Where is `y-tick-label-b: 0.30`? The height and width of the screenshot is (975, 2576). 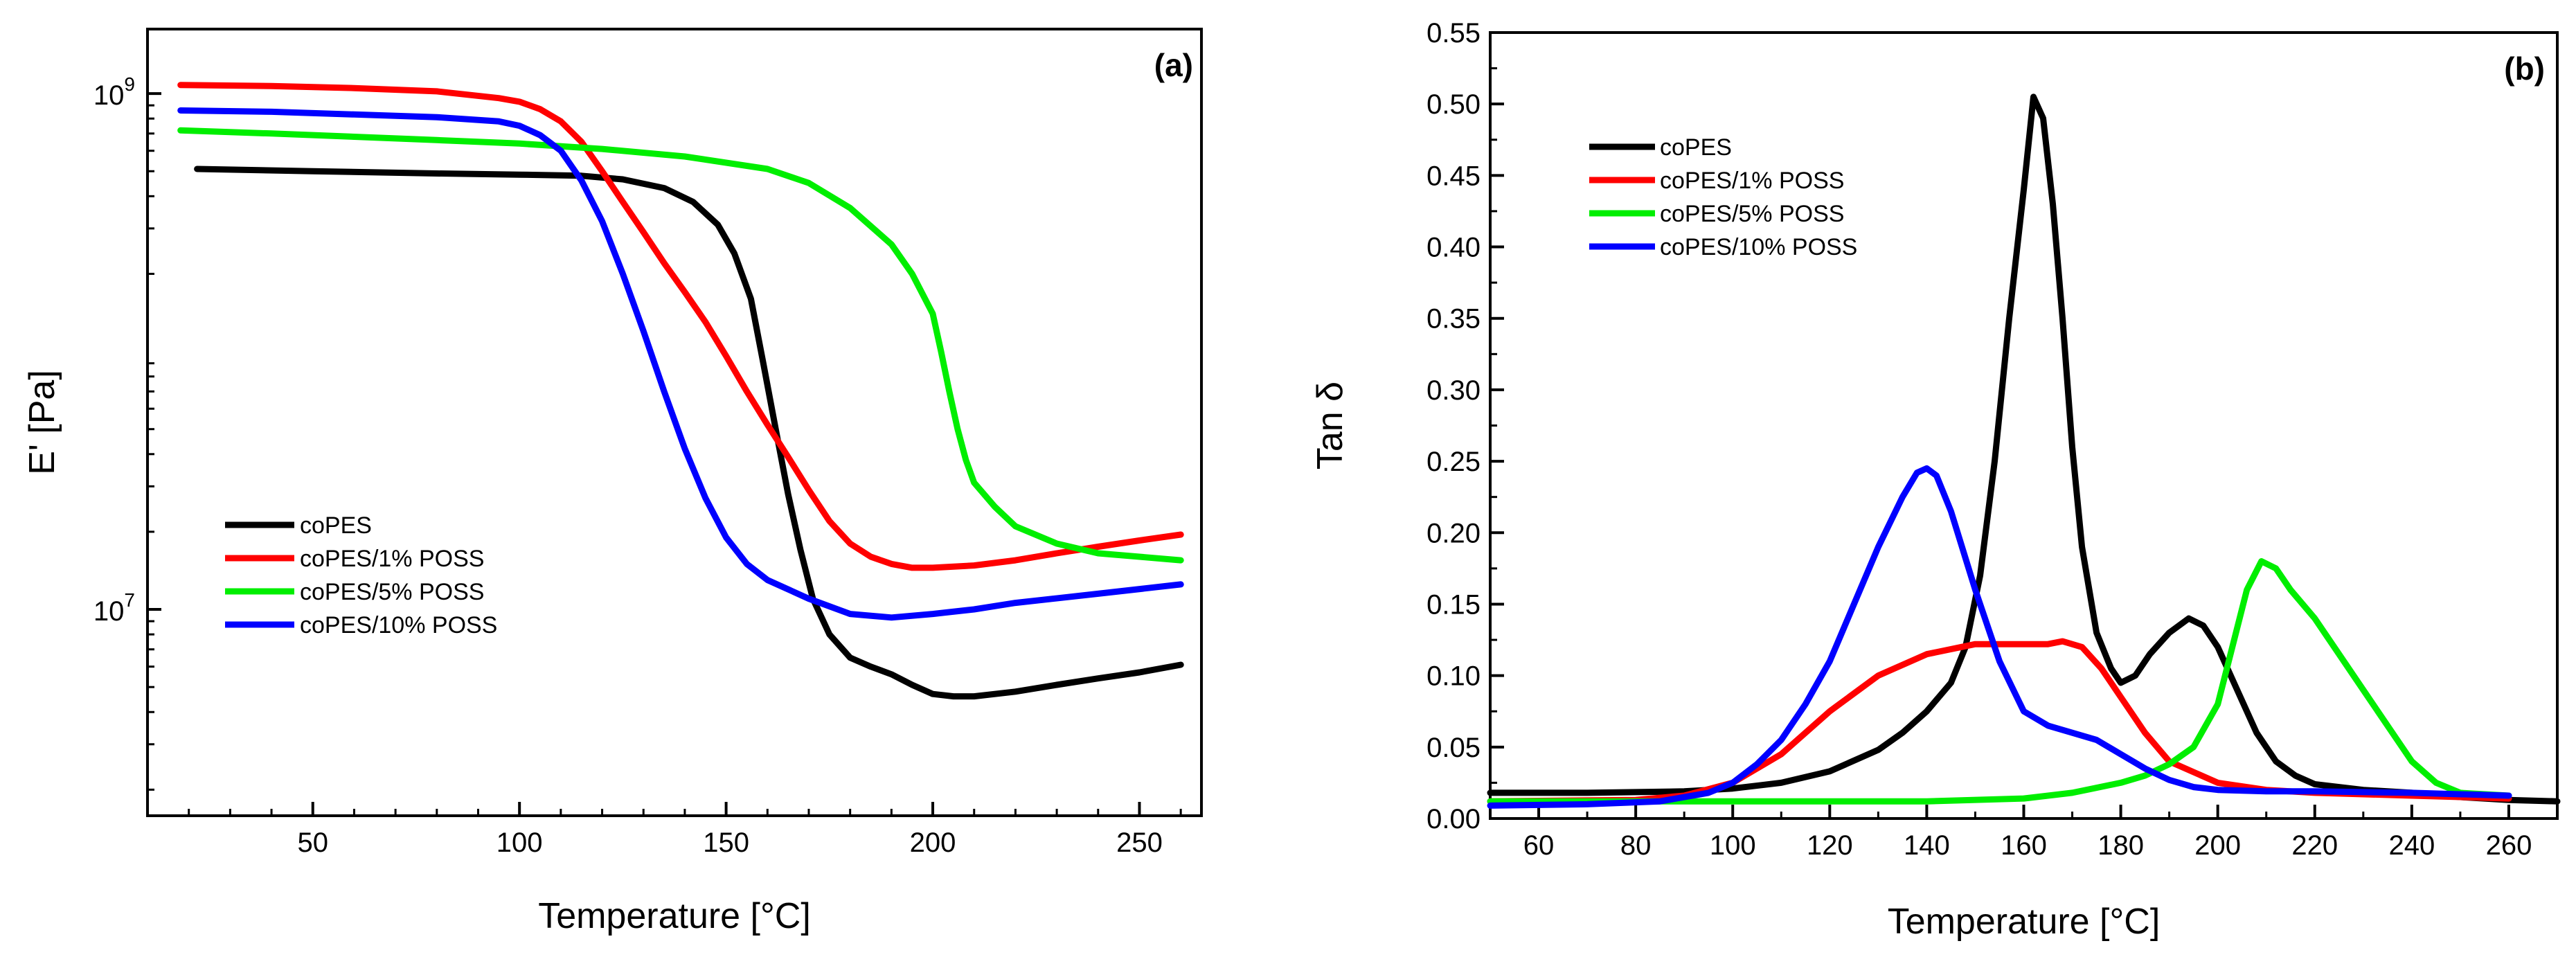 y-tick-label-b: 0.30 is located at coordinates (1454, 391).